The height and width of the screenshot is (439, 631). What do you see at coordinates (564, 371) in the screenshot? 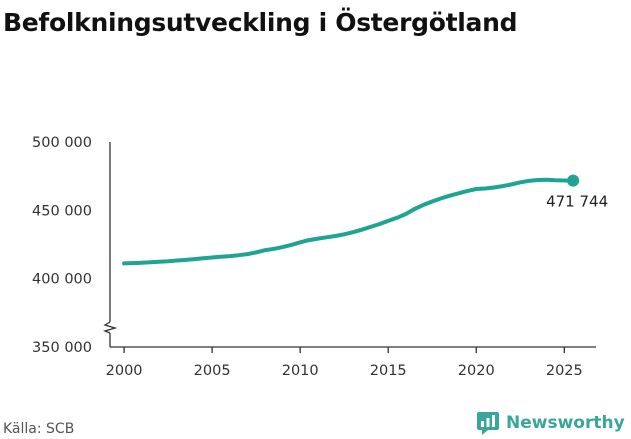
I see `x-tick-label: 2025` at bounding box center [564, 371].